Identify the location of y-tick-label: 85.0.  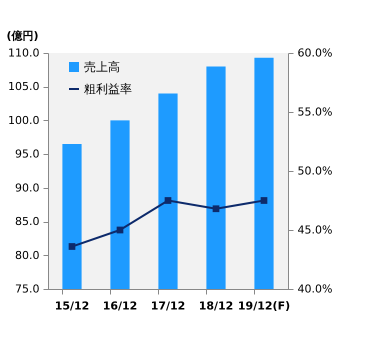
(27, 221).